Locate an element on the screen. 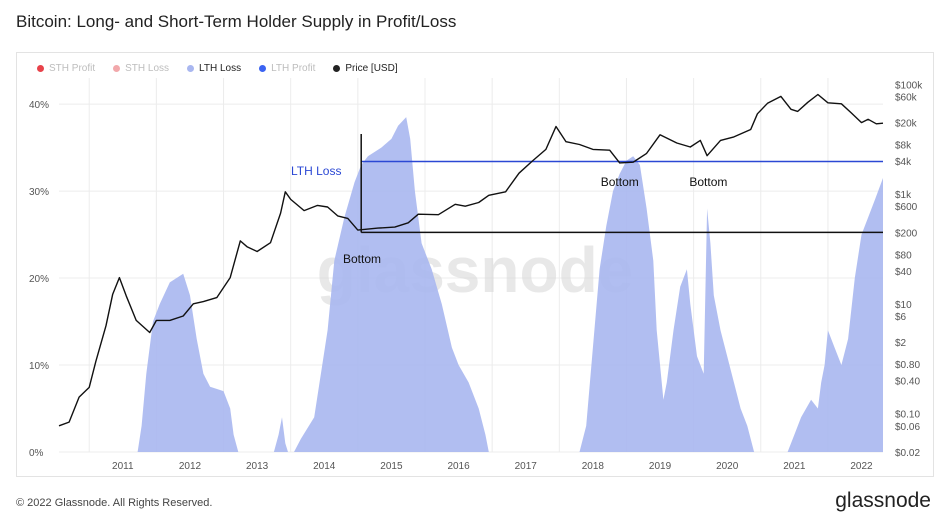  x-tick-label: 2014 is located at coordinates (324, 466).